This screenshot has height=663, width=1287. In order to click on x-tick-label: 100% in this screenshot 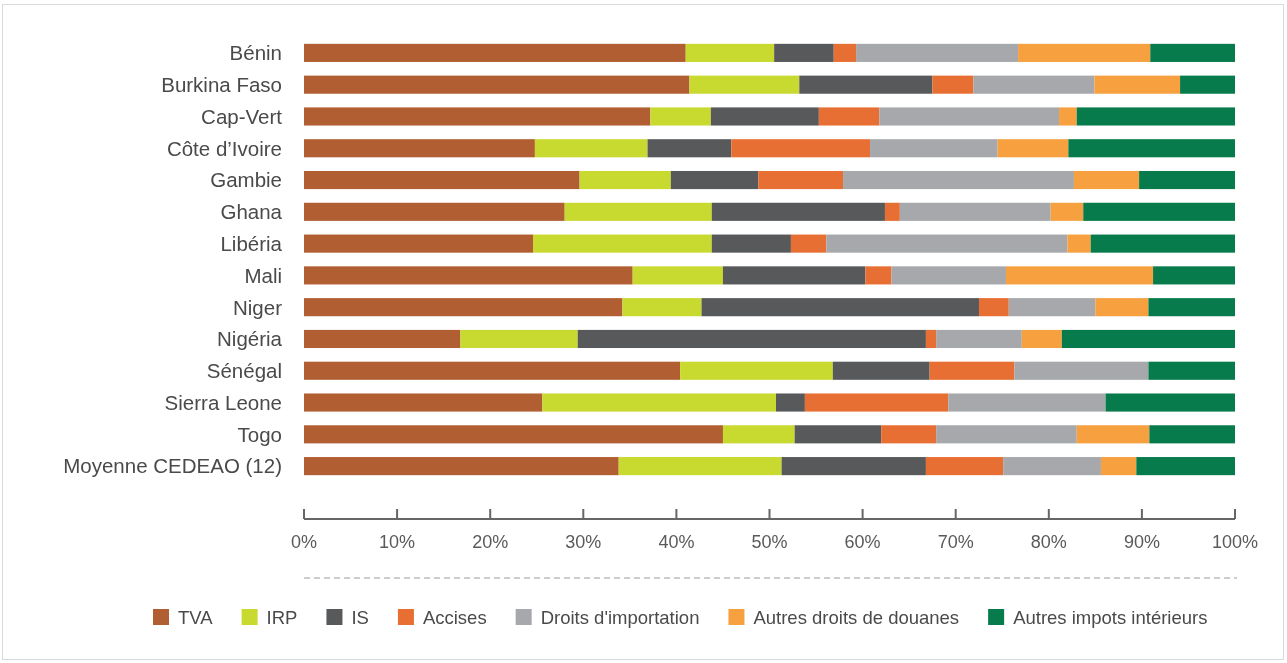, I will do `click(1235, 542)`.